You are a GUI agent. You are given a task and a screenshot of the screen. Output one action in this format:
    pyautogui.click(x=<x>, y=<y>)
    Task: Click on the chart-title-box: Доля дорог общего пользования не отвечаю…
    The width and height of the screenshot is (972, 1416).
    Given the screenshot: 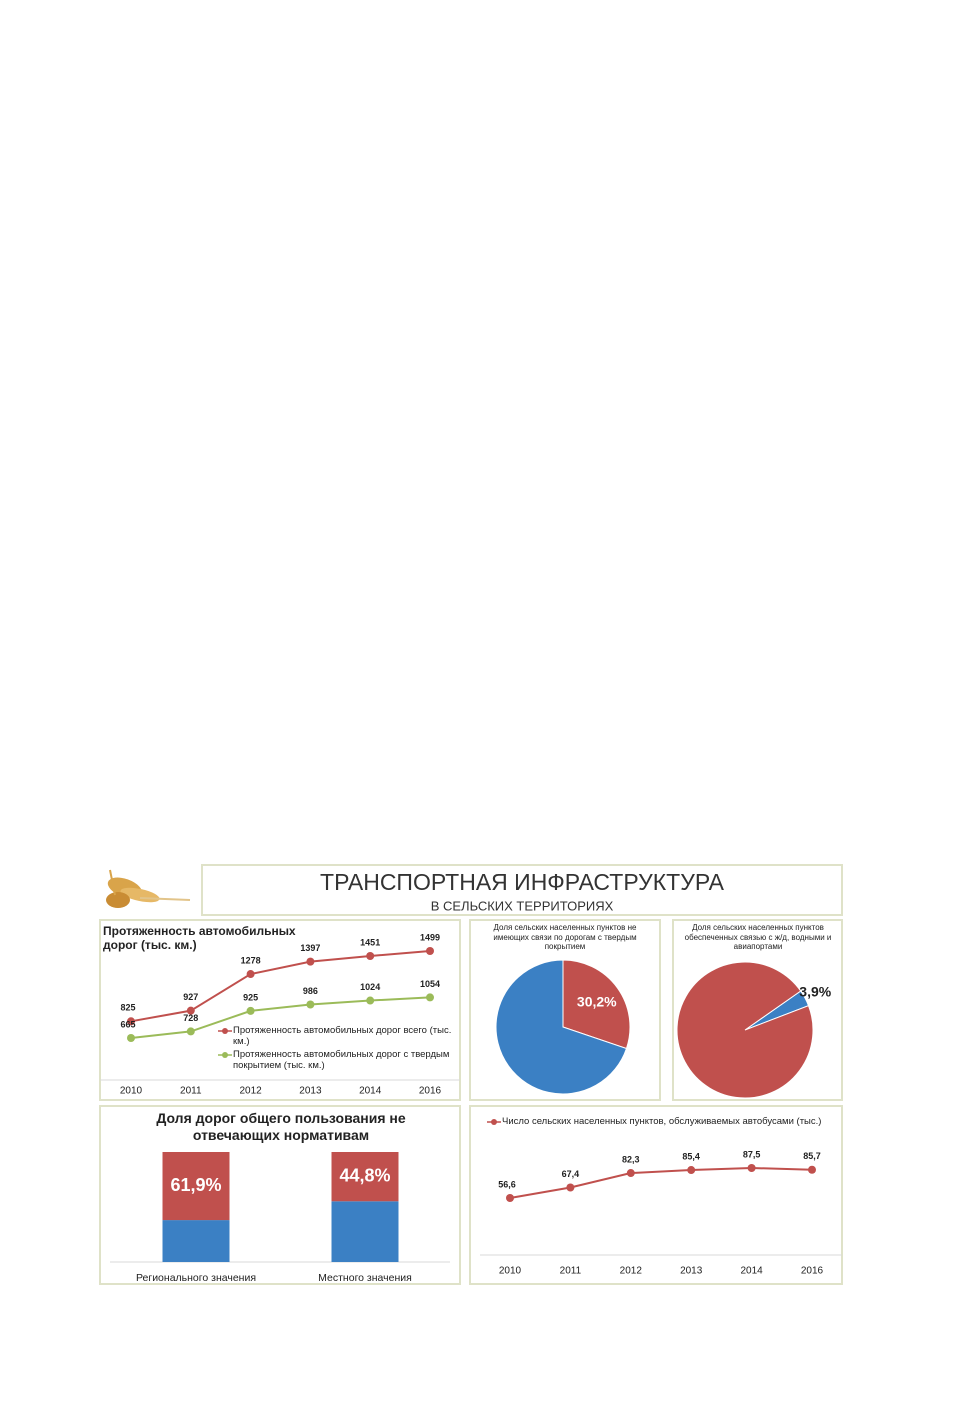 What is the action you would take?
    pyautogui.click(x=281, y=1126)
    